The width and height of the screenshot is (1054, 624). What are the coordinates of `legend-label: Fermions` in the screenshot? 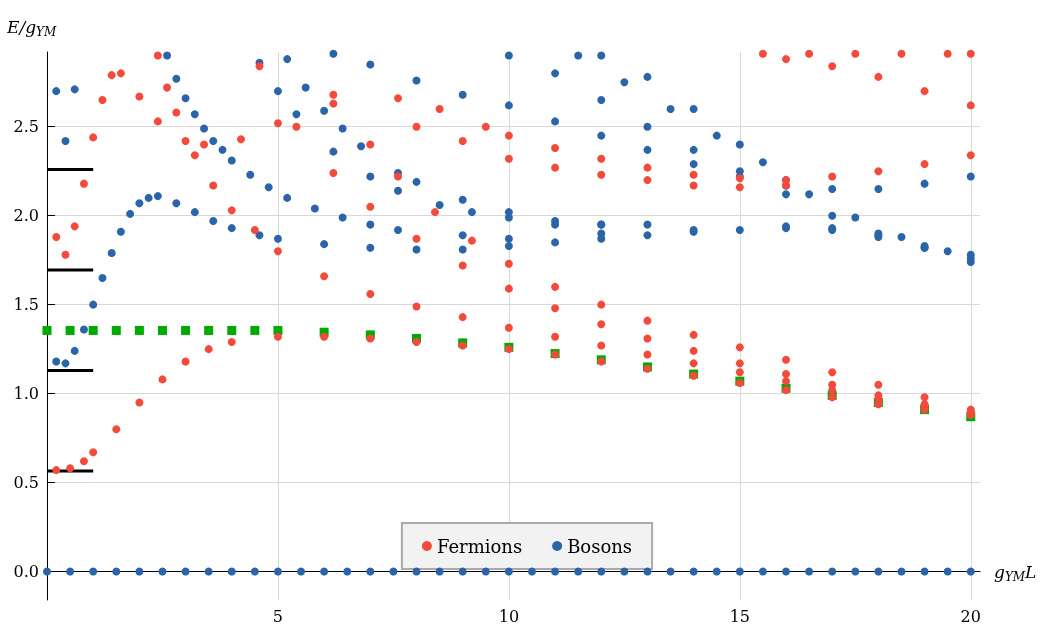 It's located at (479, 546).